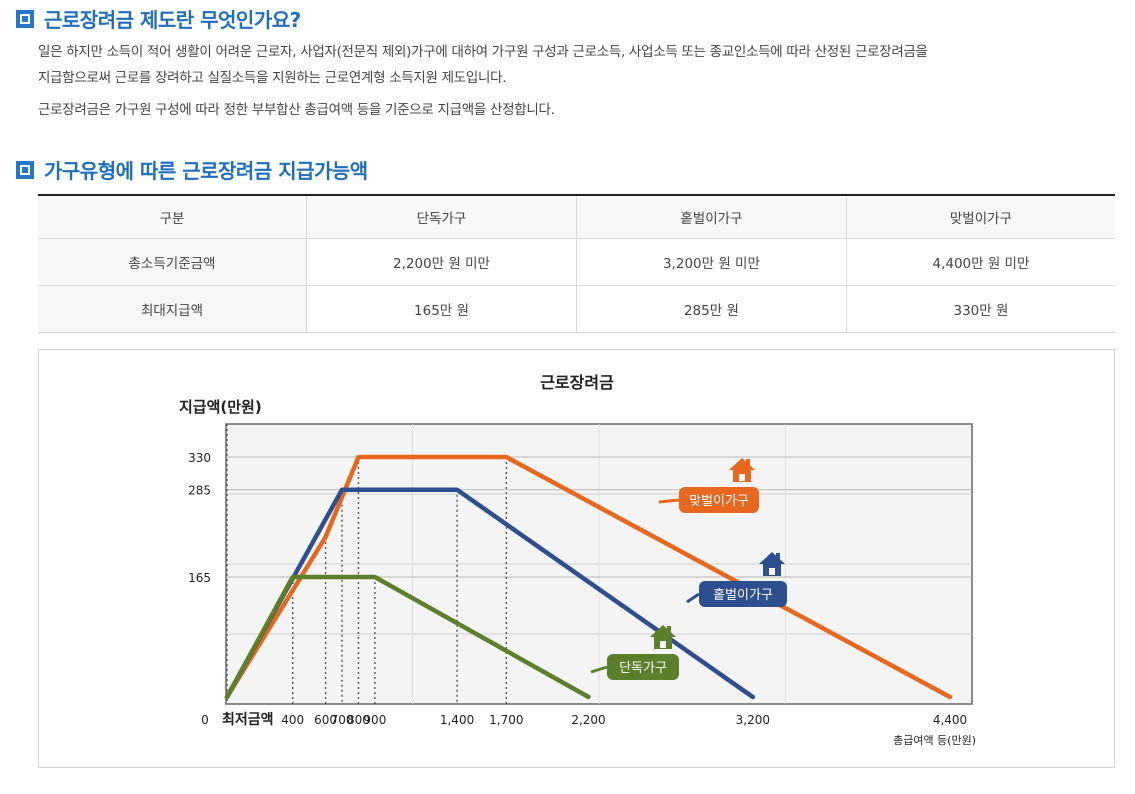 This screenshot has height=794, width=1135. I want to click on series-label-bubble: 홑벌이가구, so click(736, 594).